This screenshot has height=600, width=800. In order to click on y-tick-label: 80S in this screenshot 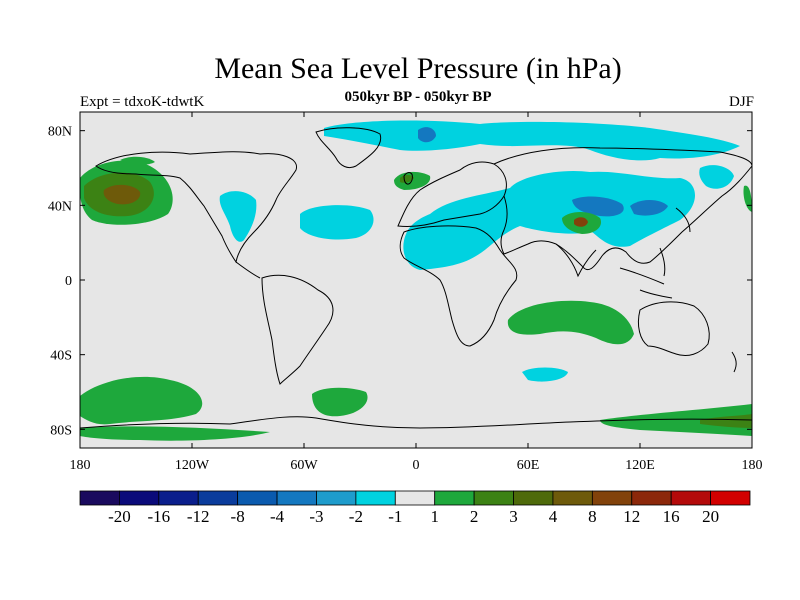, I will do `click(61, 430)`.